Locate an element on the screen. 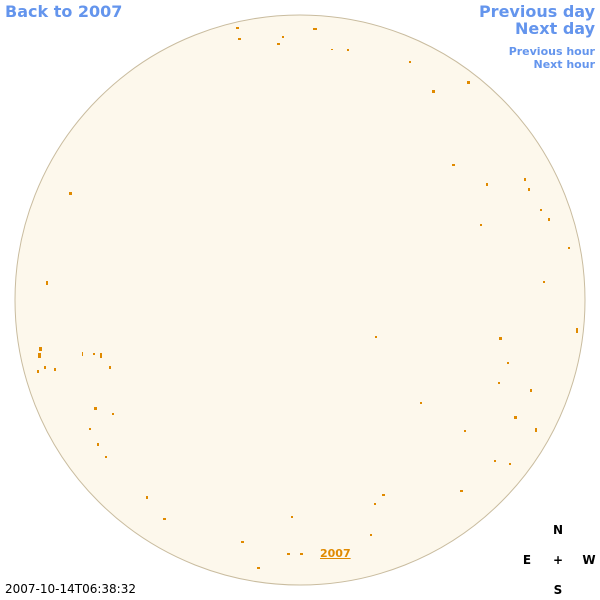 Image resolution: width=600 pixels, height=600 pixels. next-hour-link: Next hour is located at coordinates (564, 64).